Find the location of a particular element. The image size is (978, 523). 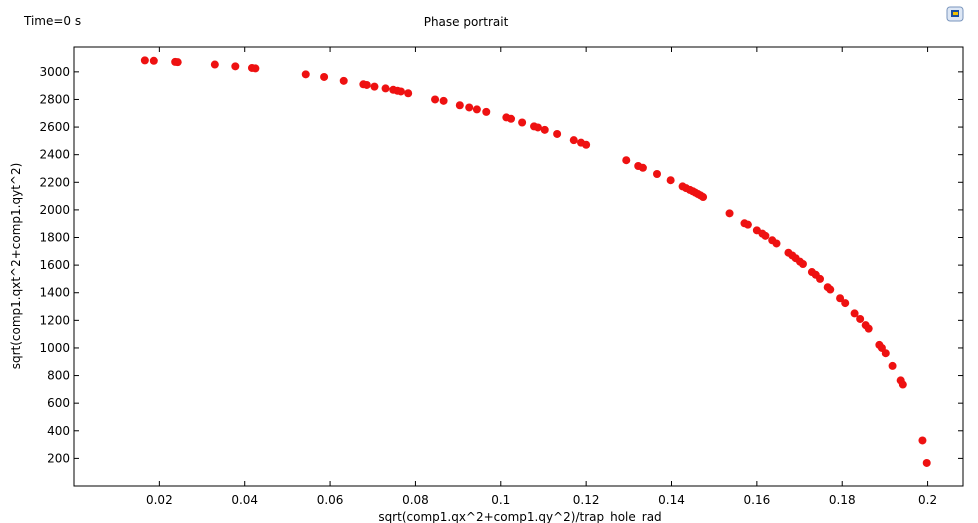

y-tick-label: 200 is located at coordinates (58, 458).